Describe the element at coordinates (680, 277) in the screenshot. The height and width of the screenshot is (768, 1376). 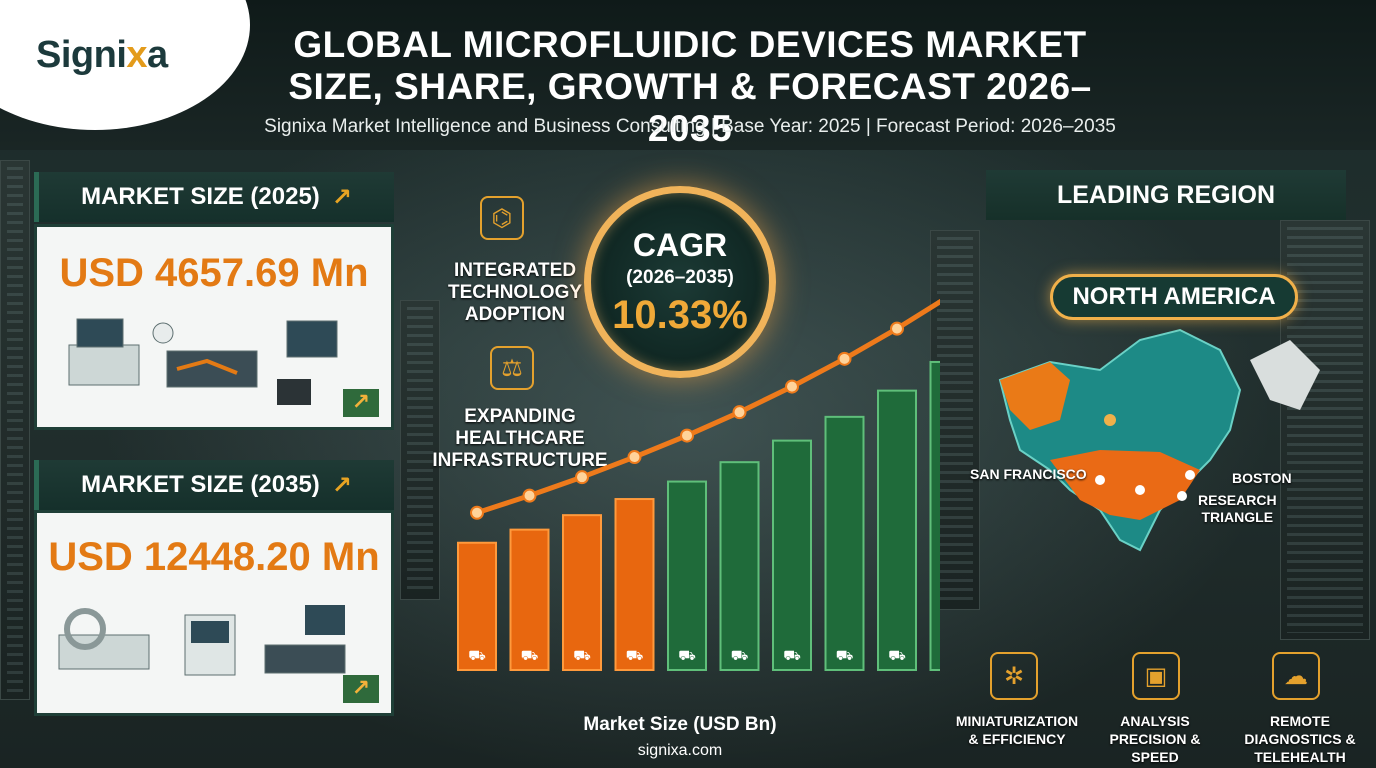
I see `cagr-period: (2026–2035)` at that location.